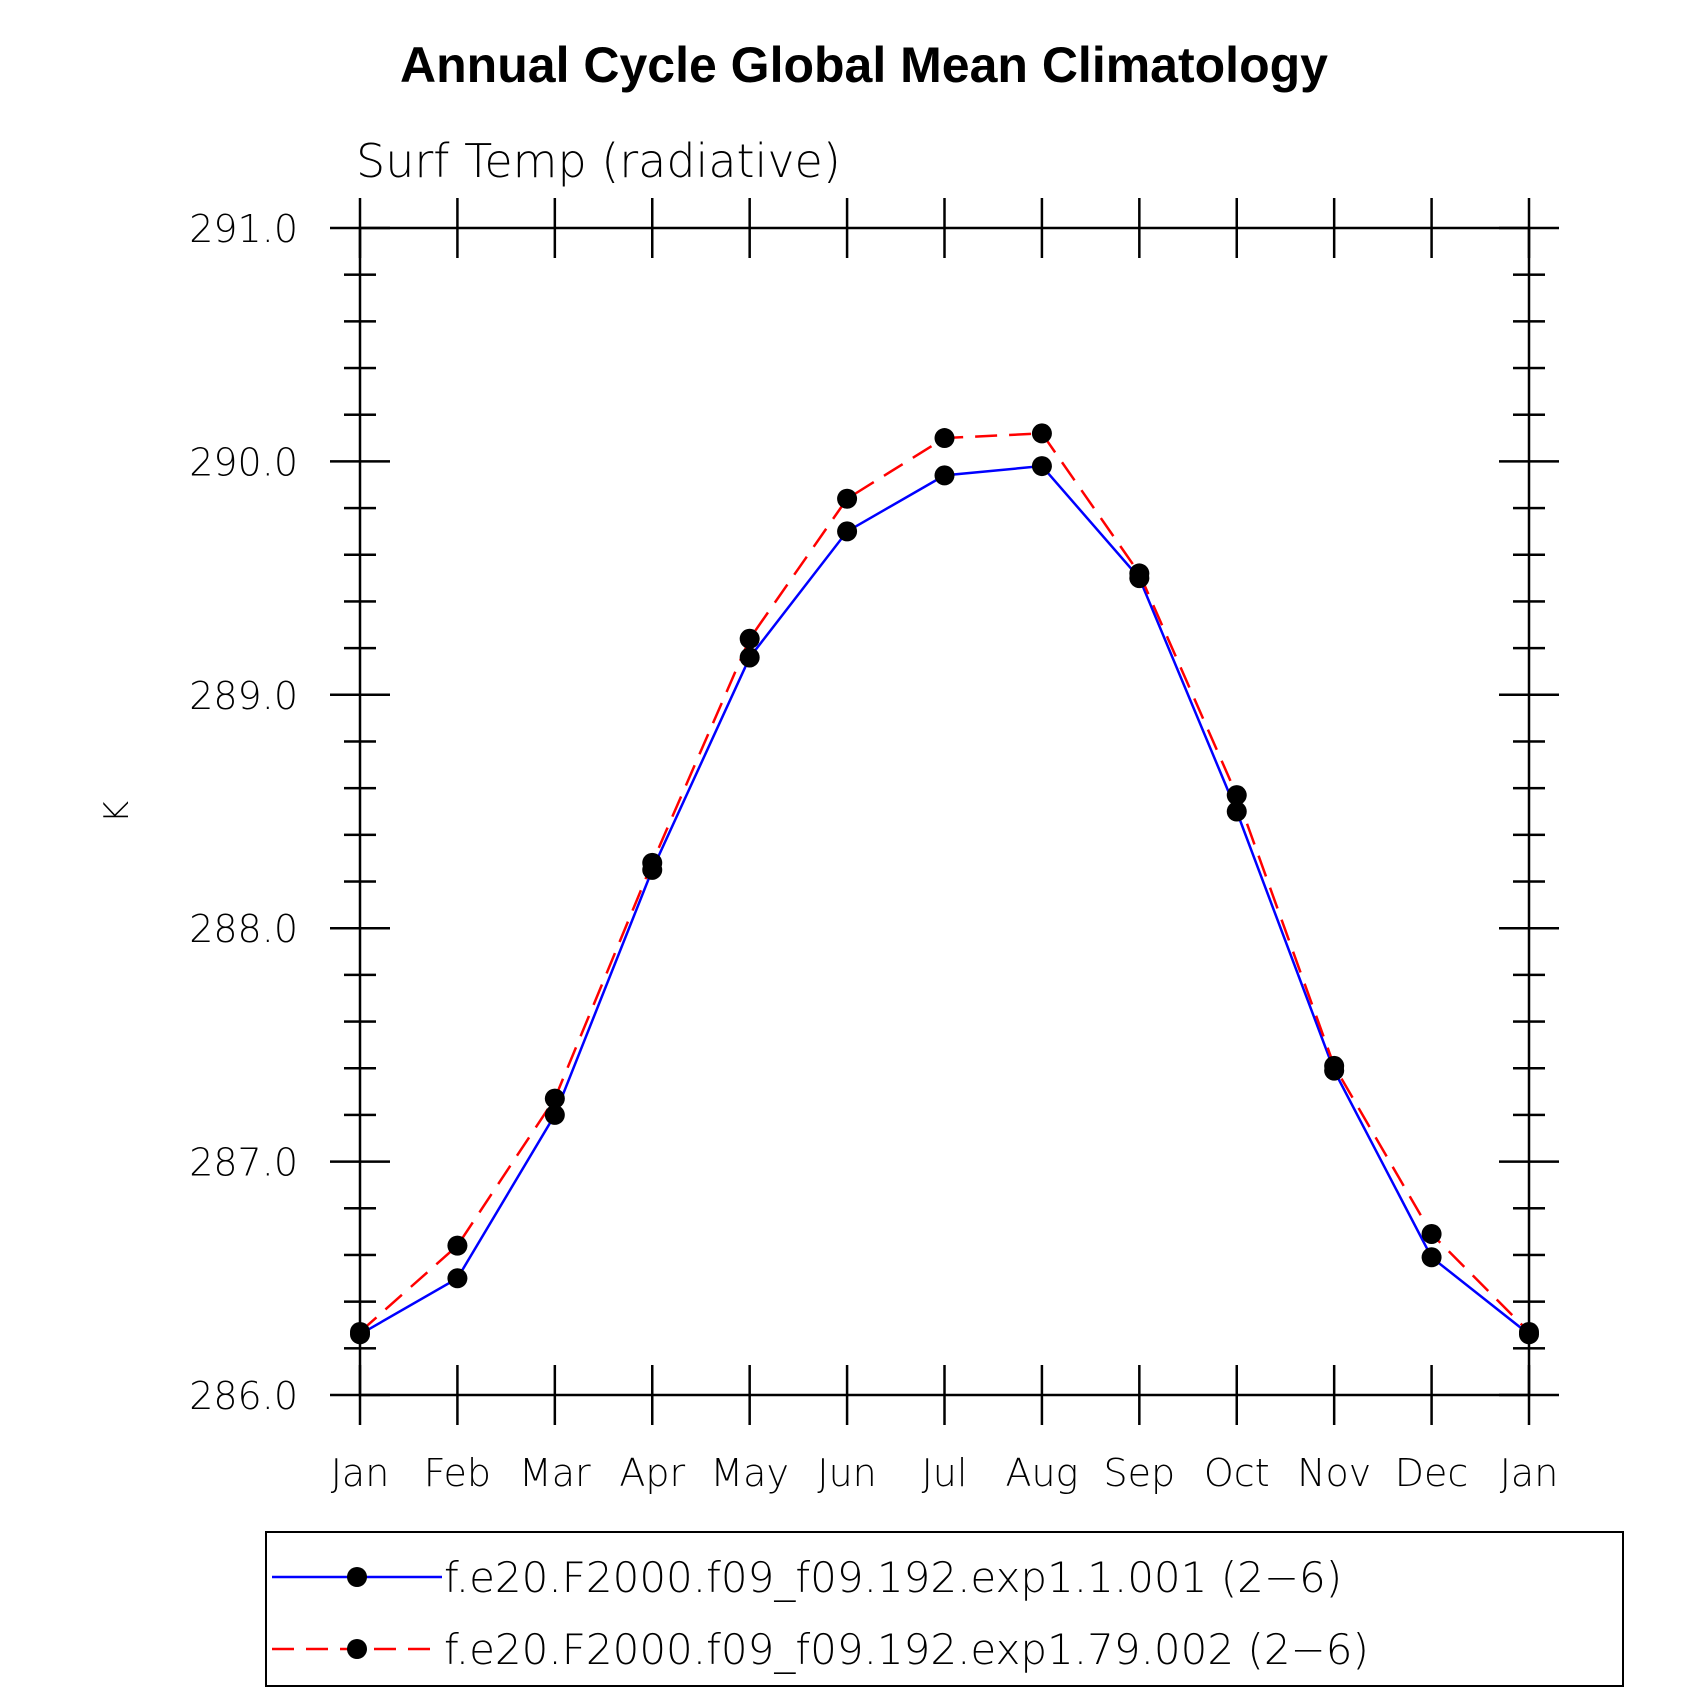  I want to click on x-tick-label: Jul, so click(945, 1473).